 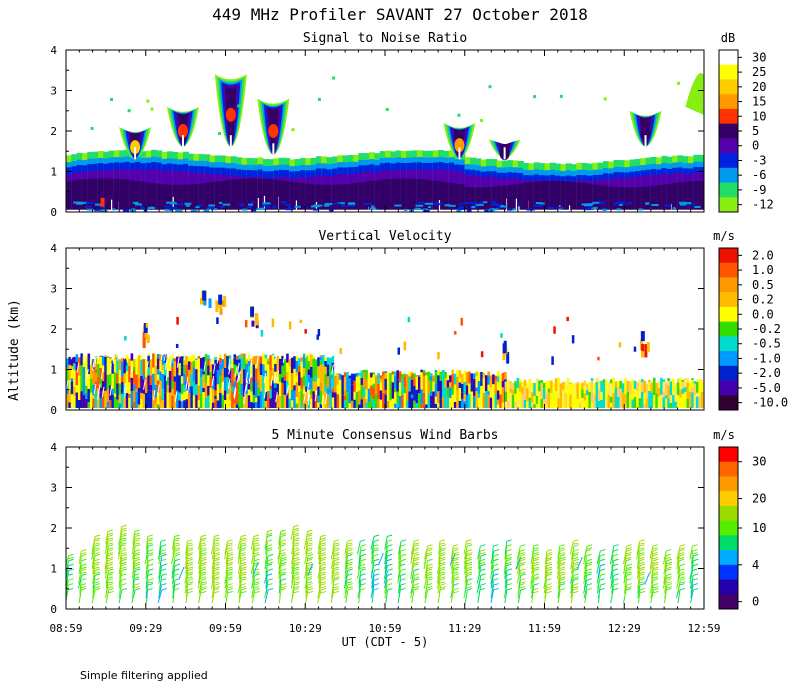 What do you see at coordinates (135, 147) in the screenshot?
I see `snr-peak` at bounding box center [135, 147].